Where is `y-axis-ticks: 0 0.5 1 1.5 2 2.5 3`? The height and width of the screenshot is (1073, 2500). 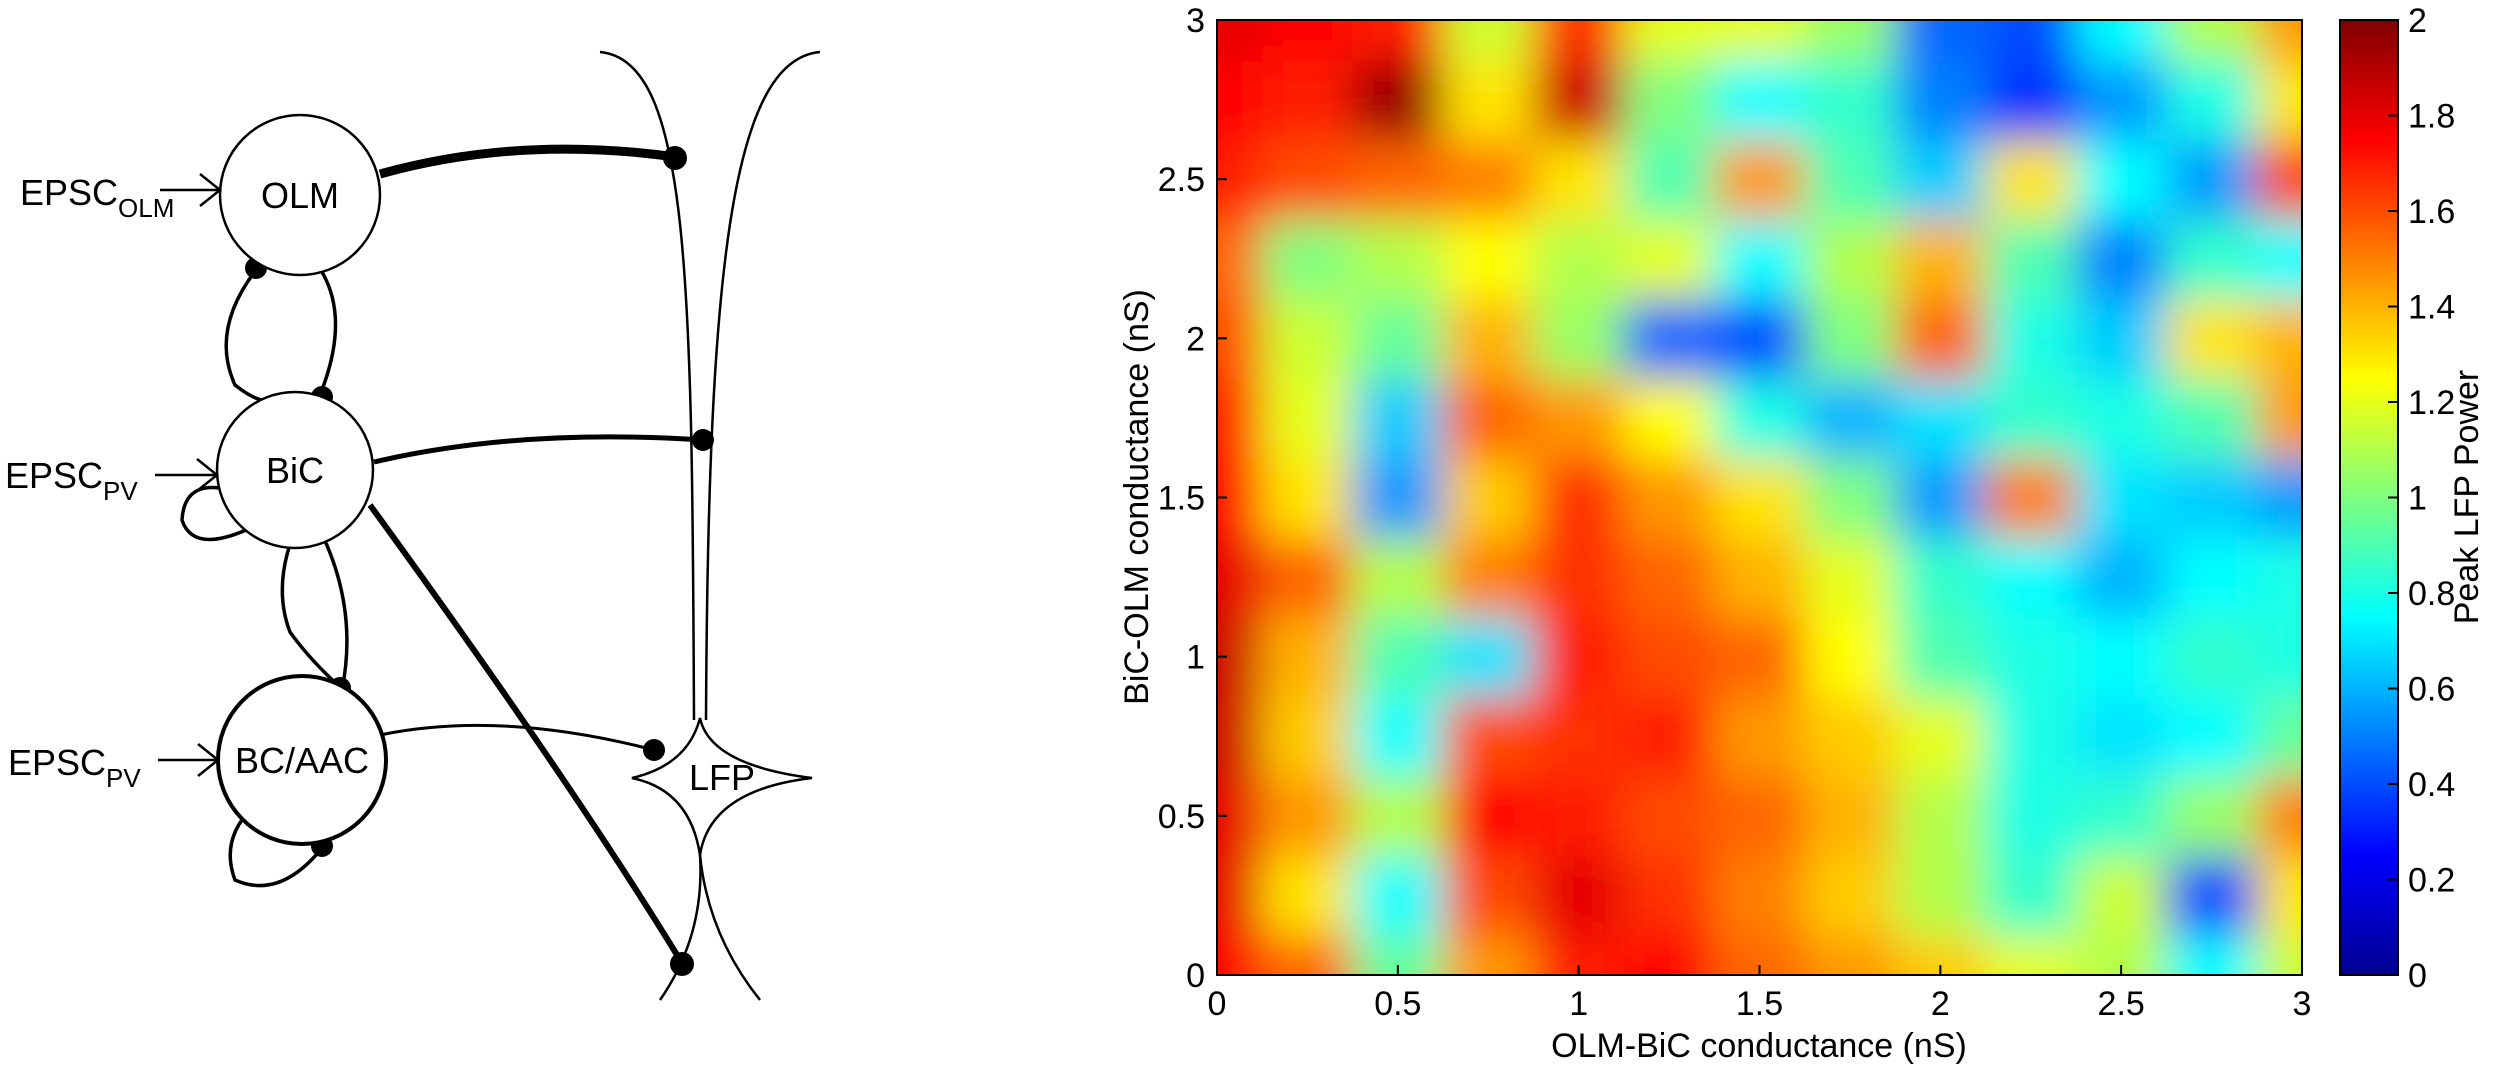
y-axis-ticks: 0 0.5 1 1.5 2 2.5 3 is located at coordinates (1192, 498).